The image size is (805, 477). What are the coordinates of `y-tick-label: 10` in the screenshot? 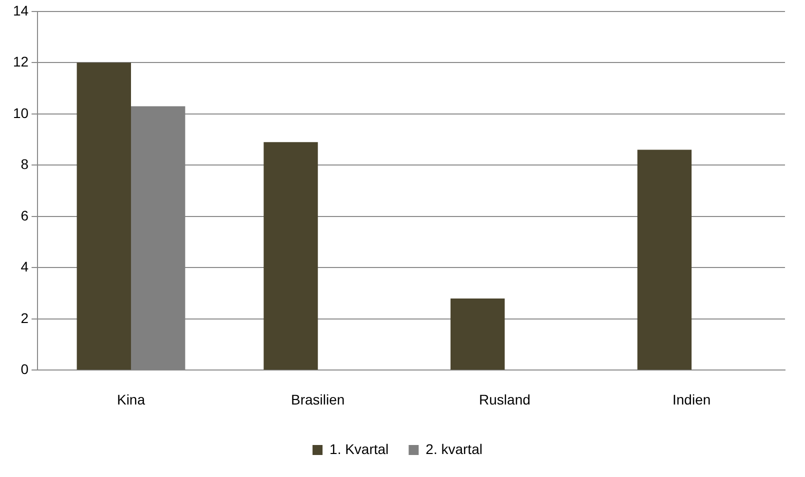 It's located at (20, 112).